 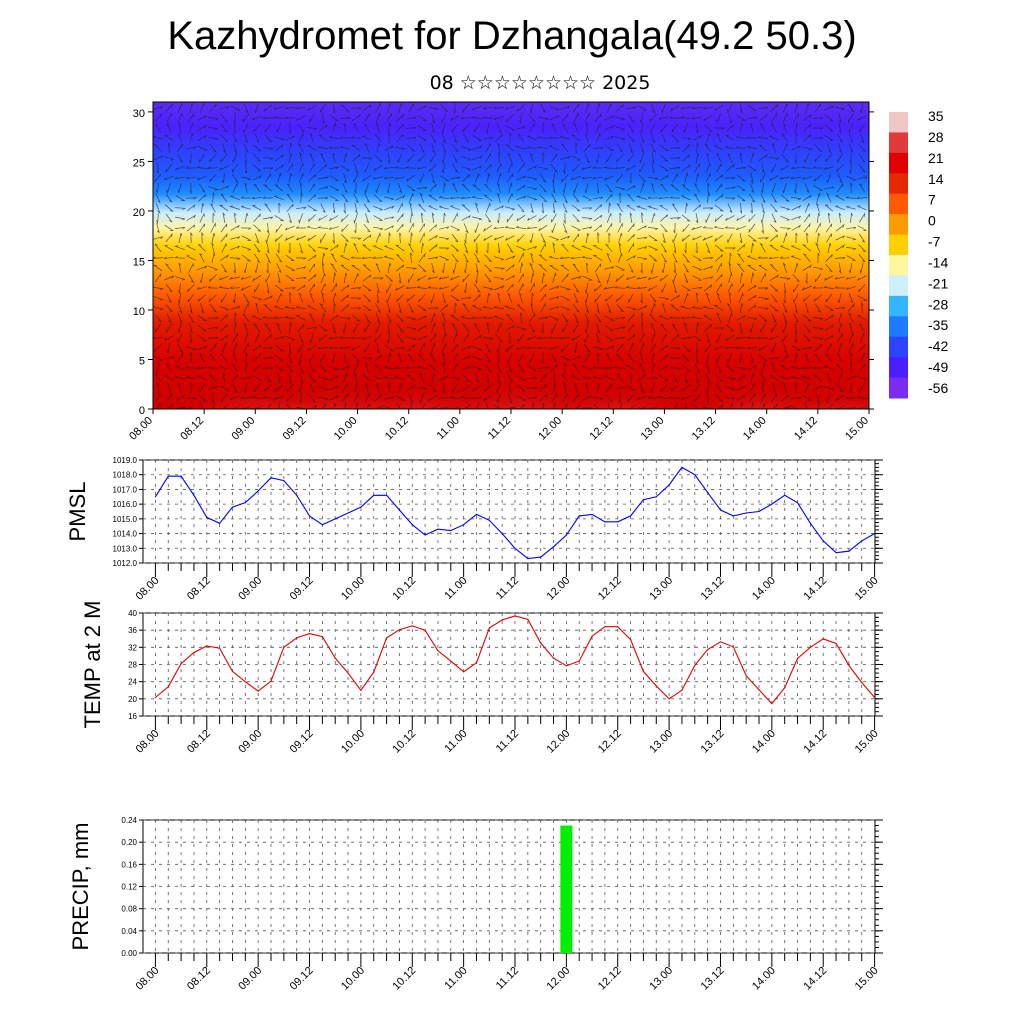 I want to click on colorbar-label: 21, so click(x=936, y=158).